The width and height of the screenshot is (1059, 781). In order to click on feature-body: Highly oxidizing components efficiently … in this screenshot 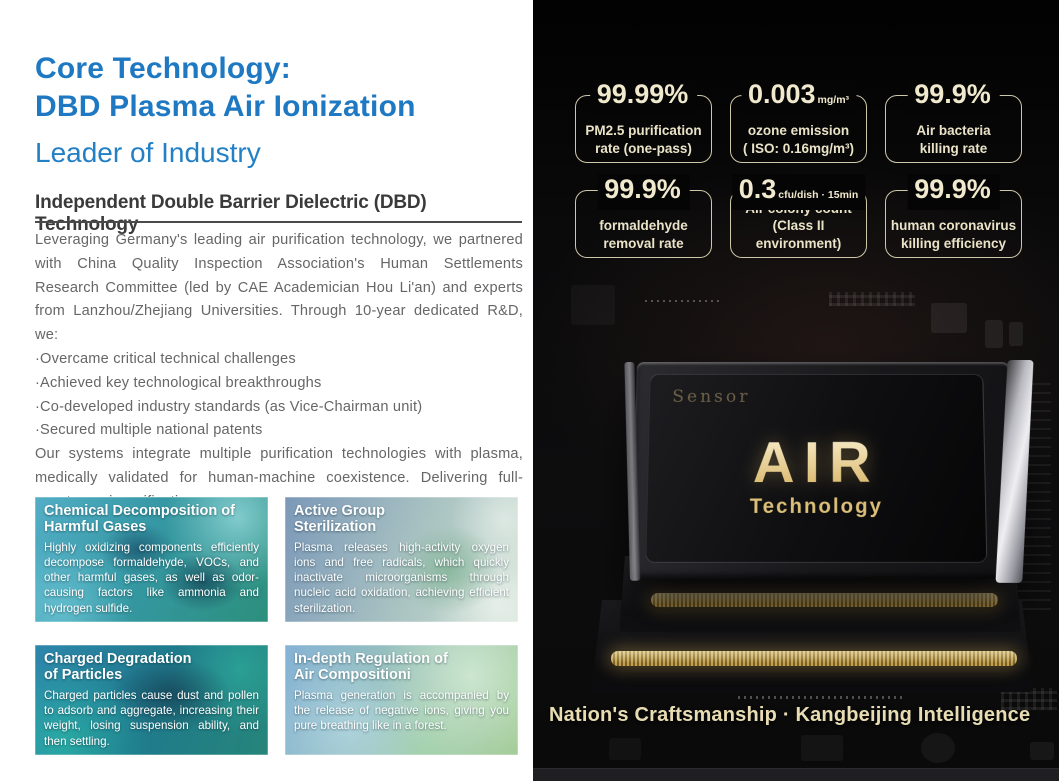, I will do `click(151, 577)`.